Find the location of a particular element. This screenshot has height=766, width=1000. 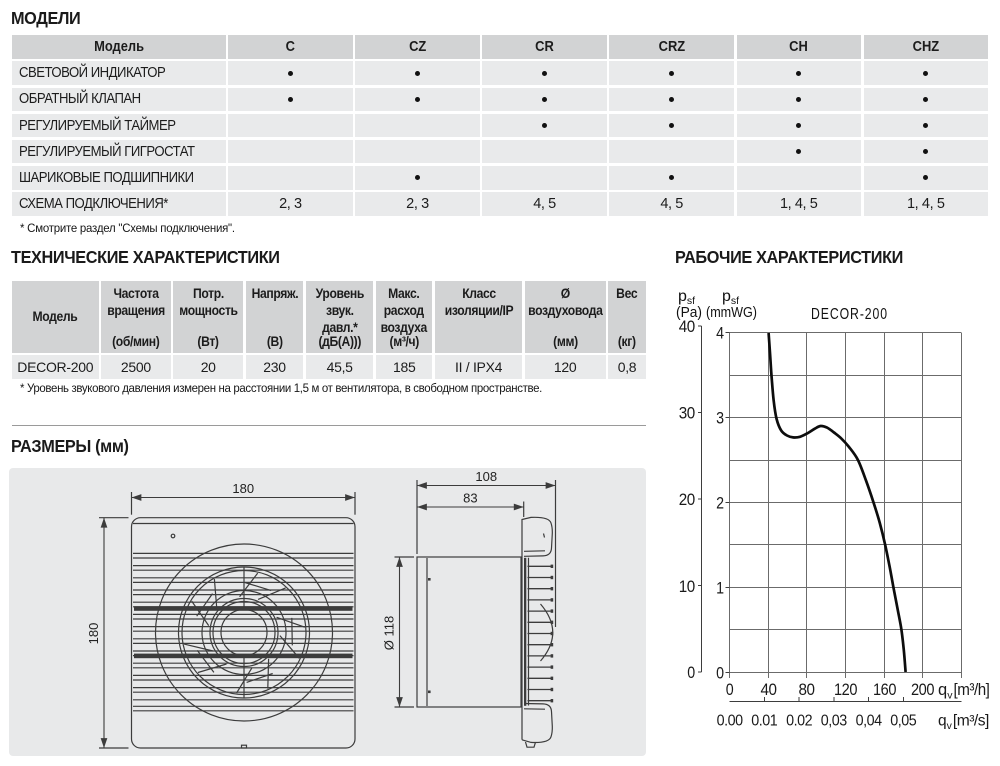

svg-text: 20 is located at coordinates (687, 500).